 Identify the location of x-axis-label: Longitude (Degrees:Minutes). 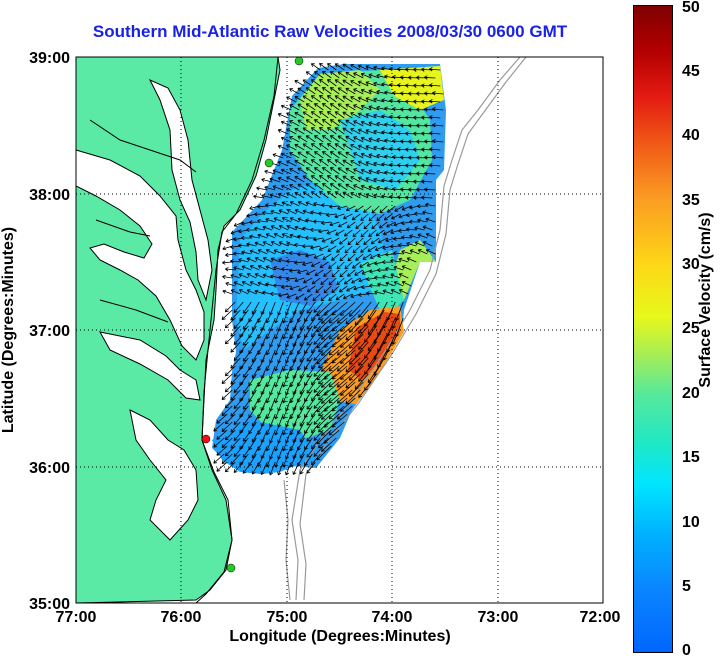
(339, 636).